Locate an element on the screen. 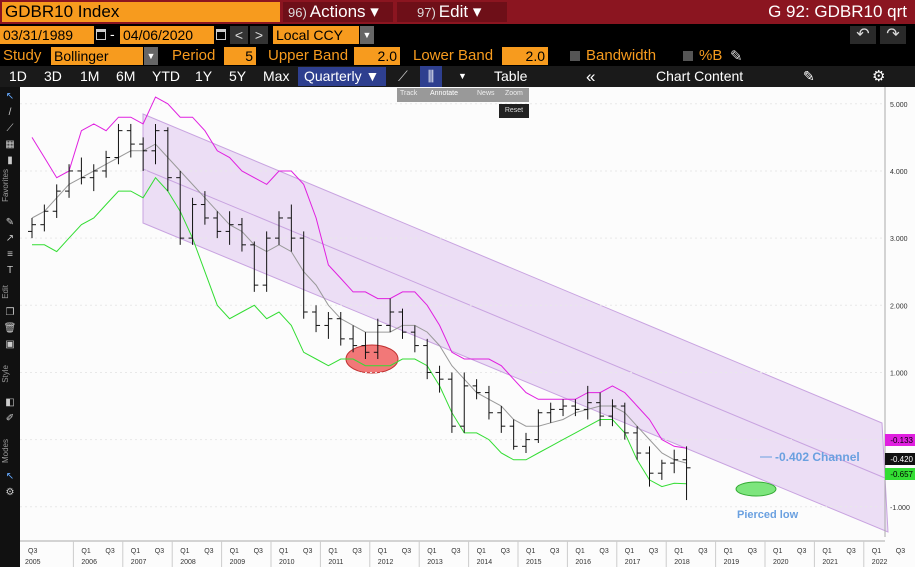  line-tool-icon: / is located at coordinates (10, 112).